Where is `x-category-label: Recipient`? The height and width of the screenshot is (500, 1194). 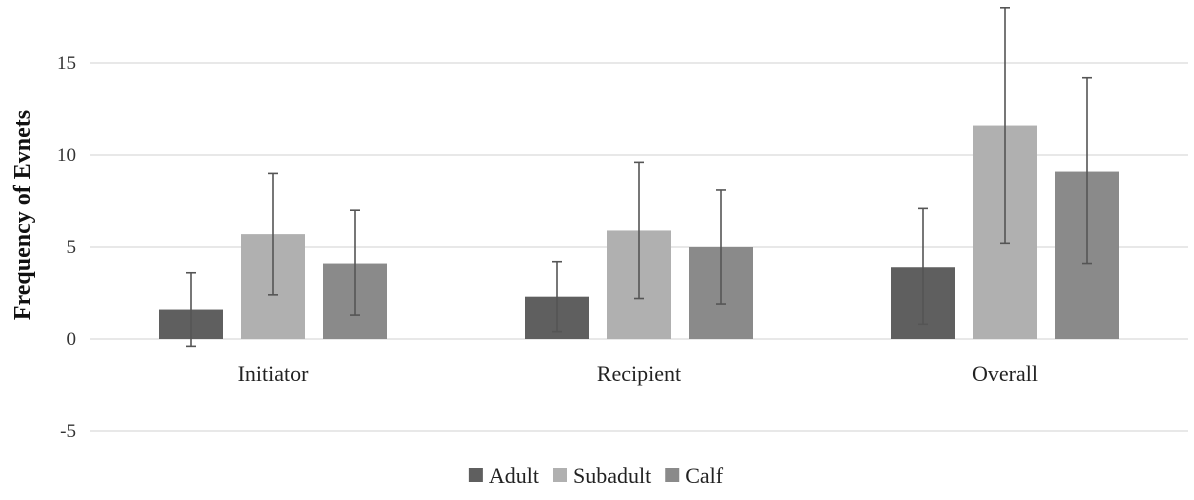 x-category-label: Recipient is located at coordinates (639, 373).